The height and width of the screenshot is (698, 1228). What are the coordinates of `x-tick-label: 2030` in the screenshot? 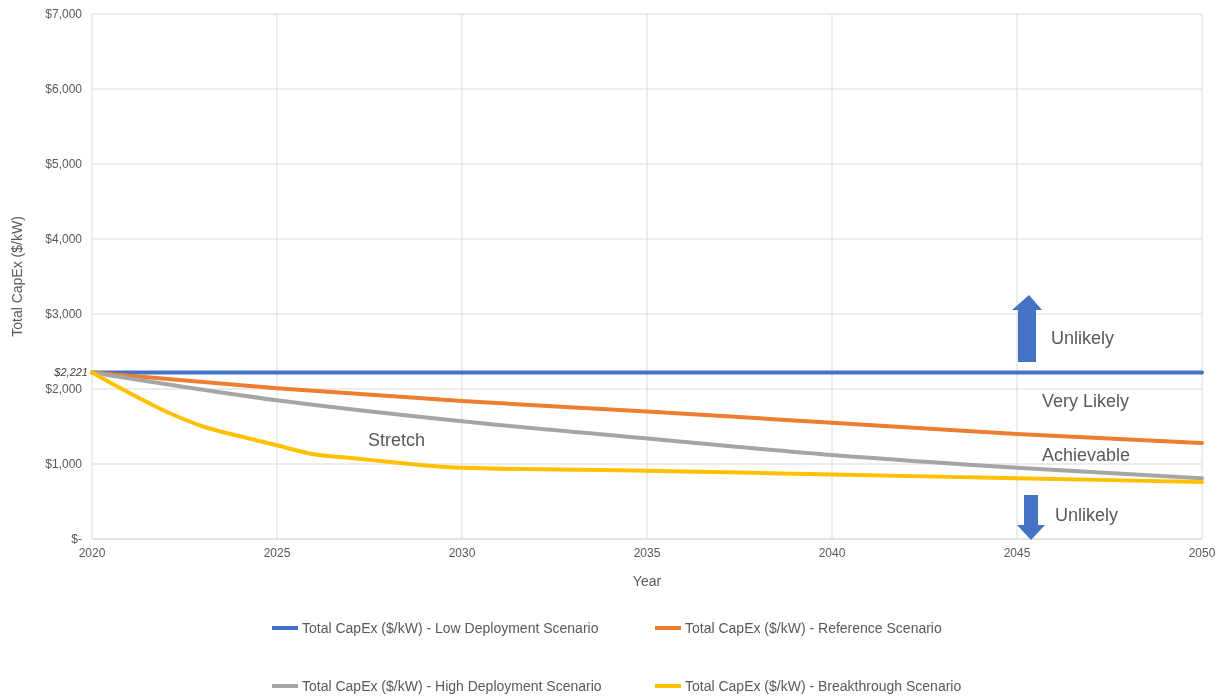 It's located at (462, 553).